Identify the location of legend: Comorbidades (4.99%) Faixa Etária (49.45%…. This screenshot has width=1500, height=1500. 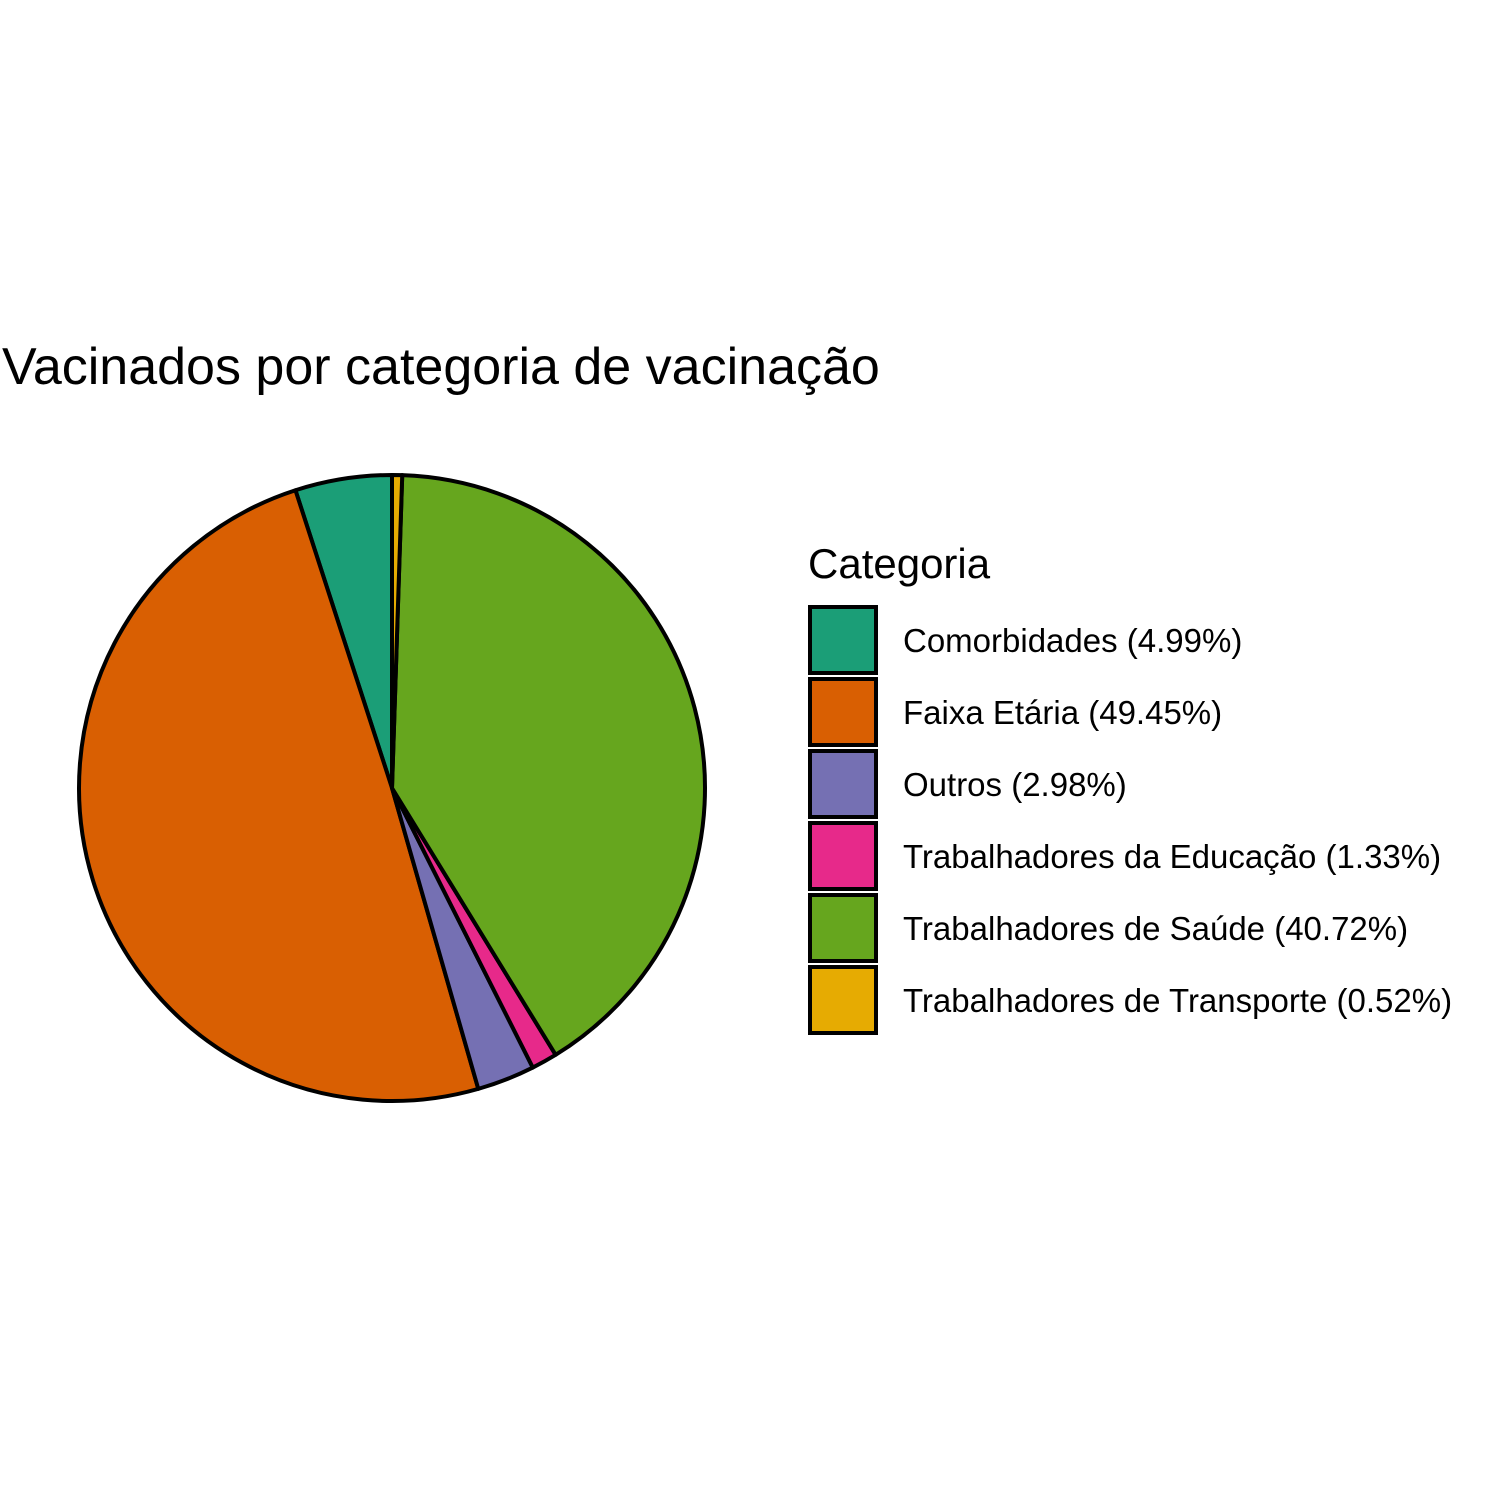
(1130, 820).